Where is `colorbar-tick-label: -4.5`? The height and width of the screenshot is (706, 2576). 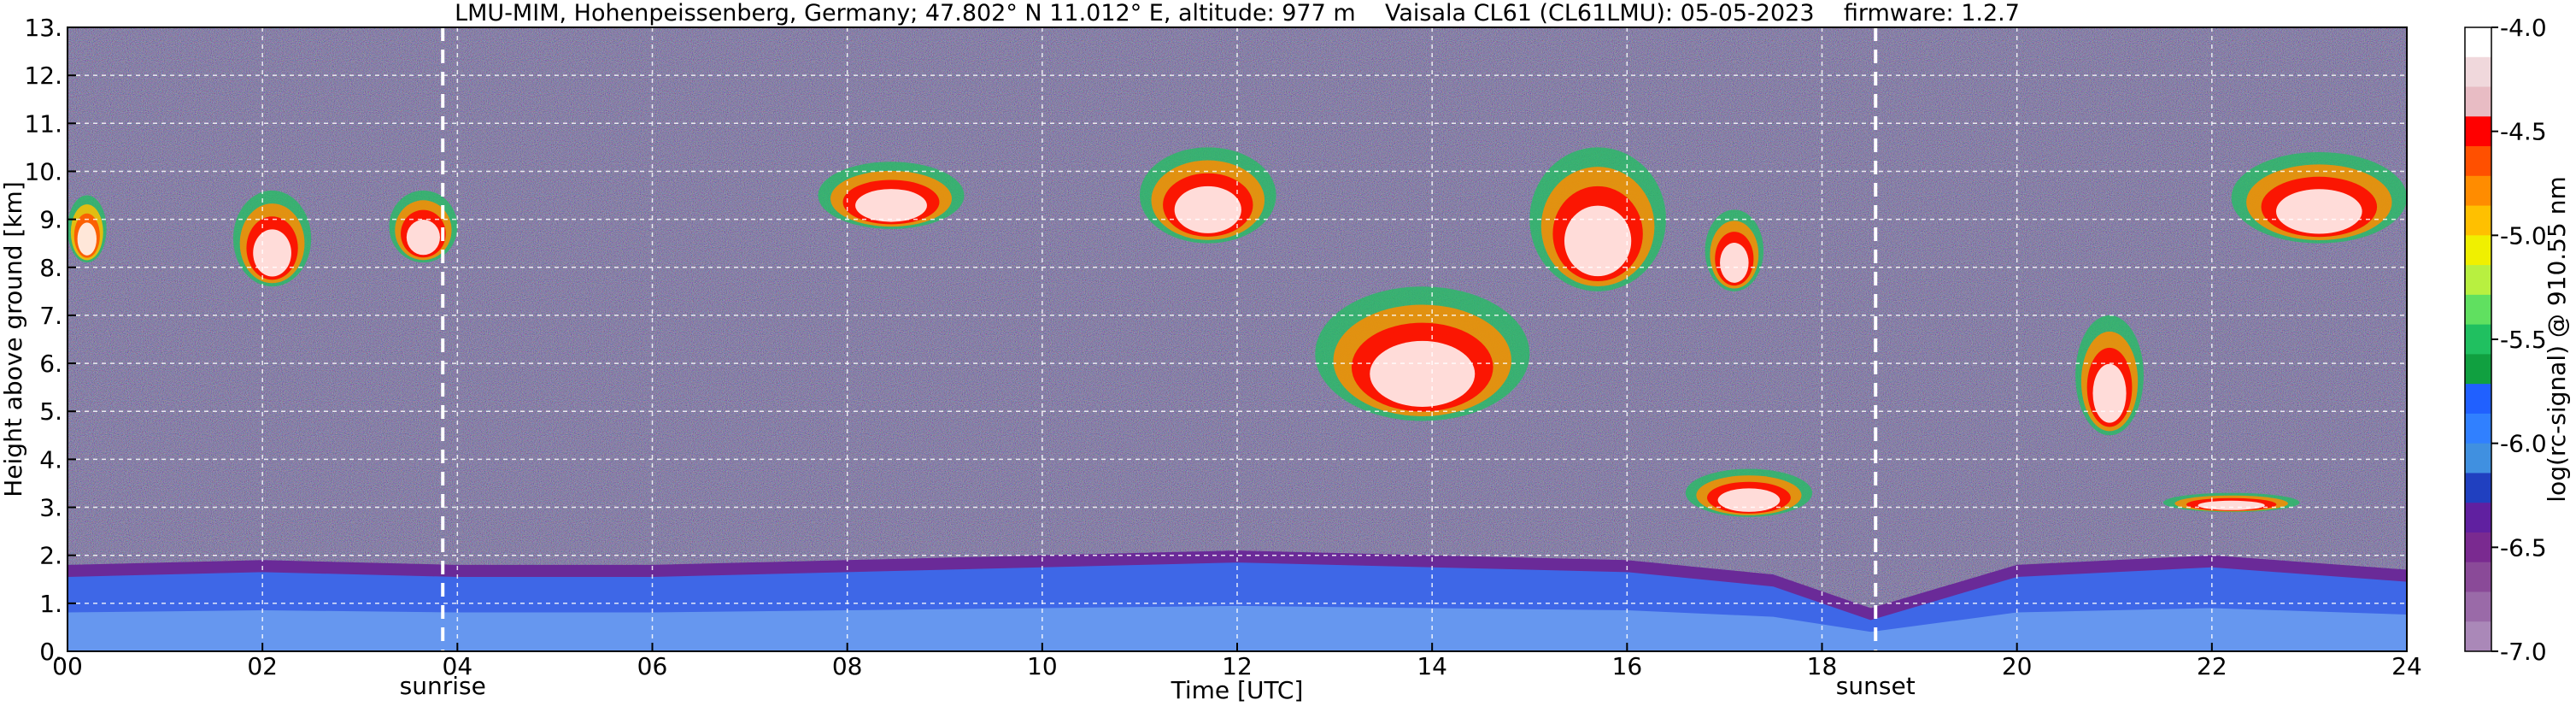 colorbar-tick-label: -4.5 is located at coordinates (2523, 132).